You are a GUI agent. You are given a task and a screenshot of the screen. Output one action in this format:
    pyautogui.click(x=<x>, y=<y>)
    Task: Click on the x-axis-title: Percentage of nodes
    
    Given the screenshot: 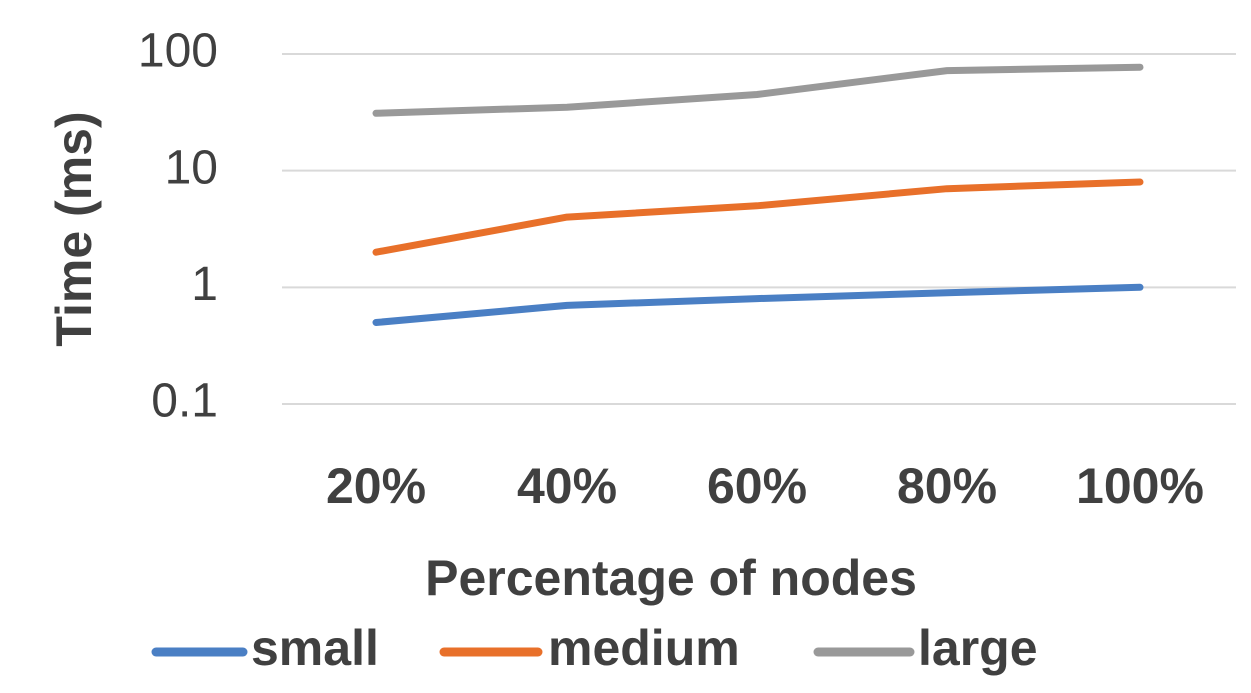 What is the action you would take?
    pyautogui.click(x=671, y=578)
    